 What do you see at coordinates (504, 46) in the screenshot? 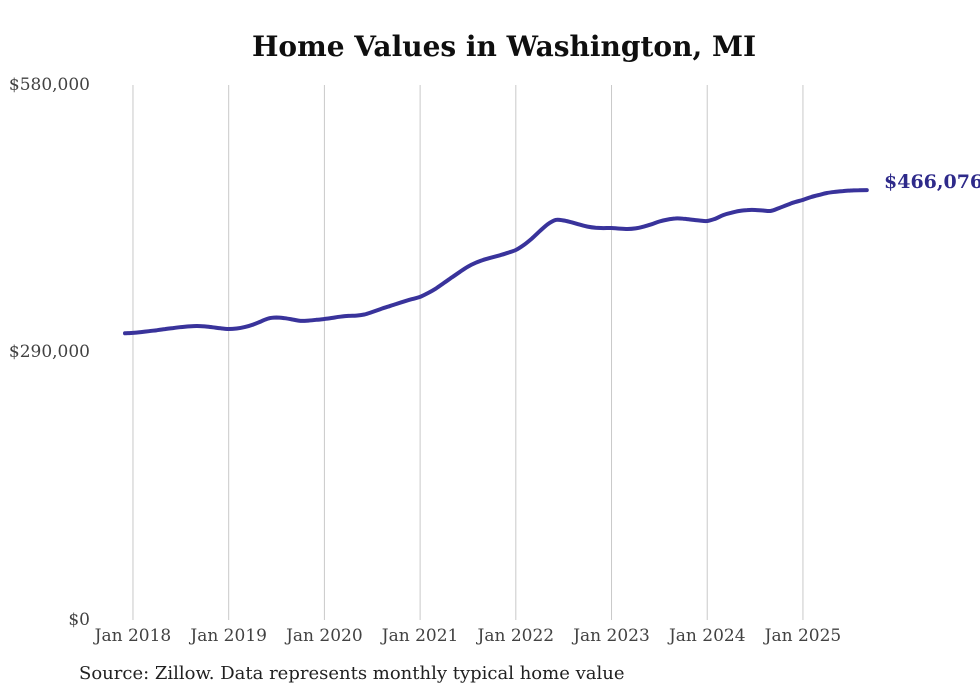
I see `chart-title: Home Values in Washington, MI` at bounding box center [504, 46].